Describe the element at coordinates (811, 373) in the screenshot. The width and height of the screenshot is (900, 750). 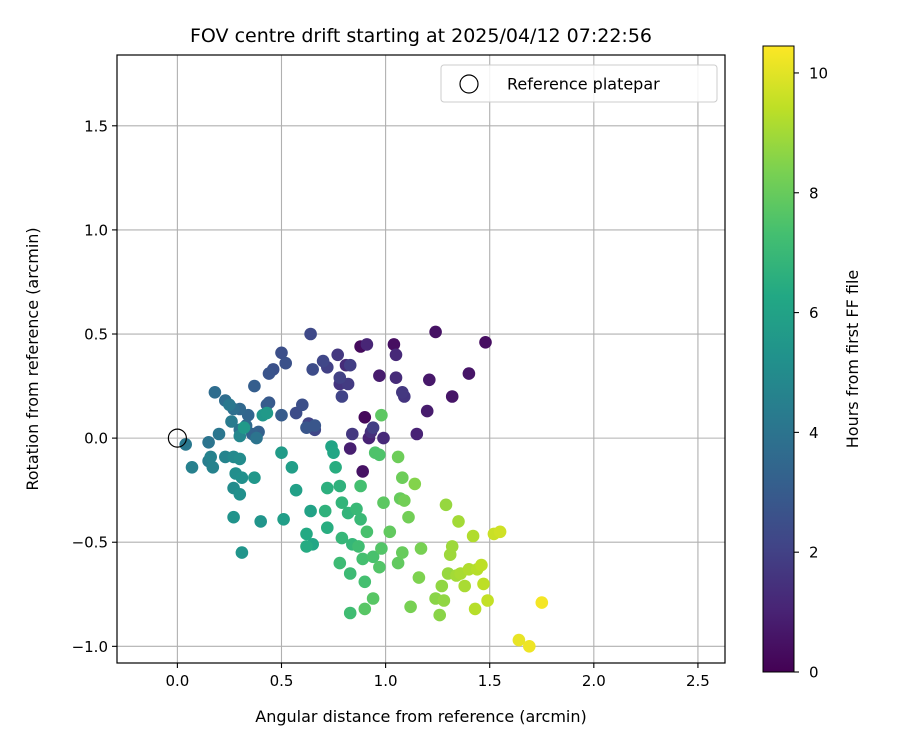
I see `colorbar-ticks: 0 2 4 6 8 10` at that location.